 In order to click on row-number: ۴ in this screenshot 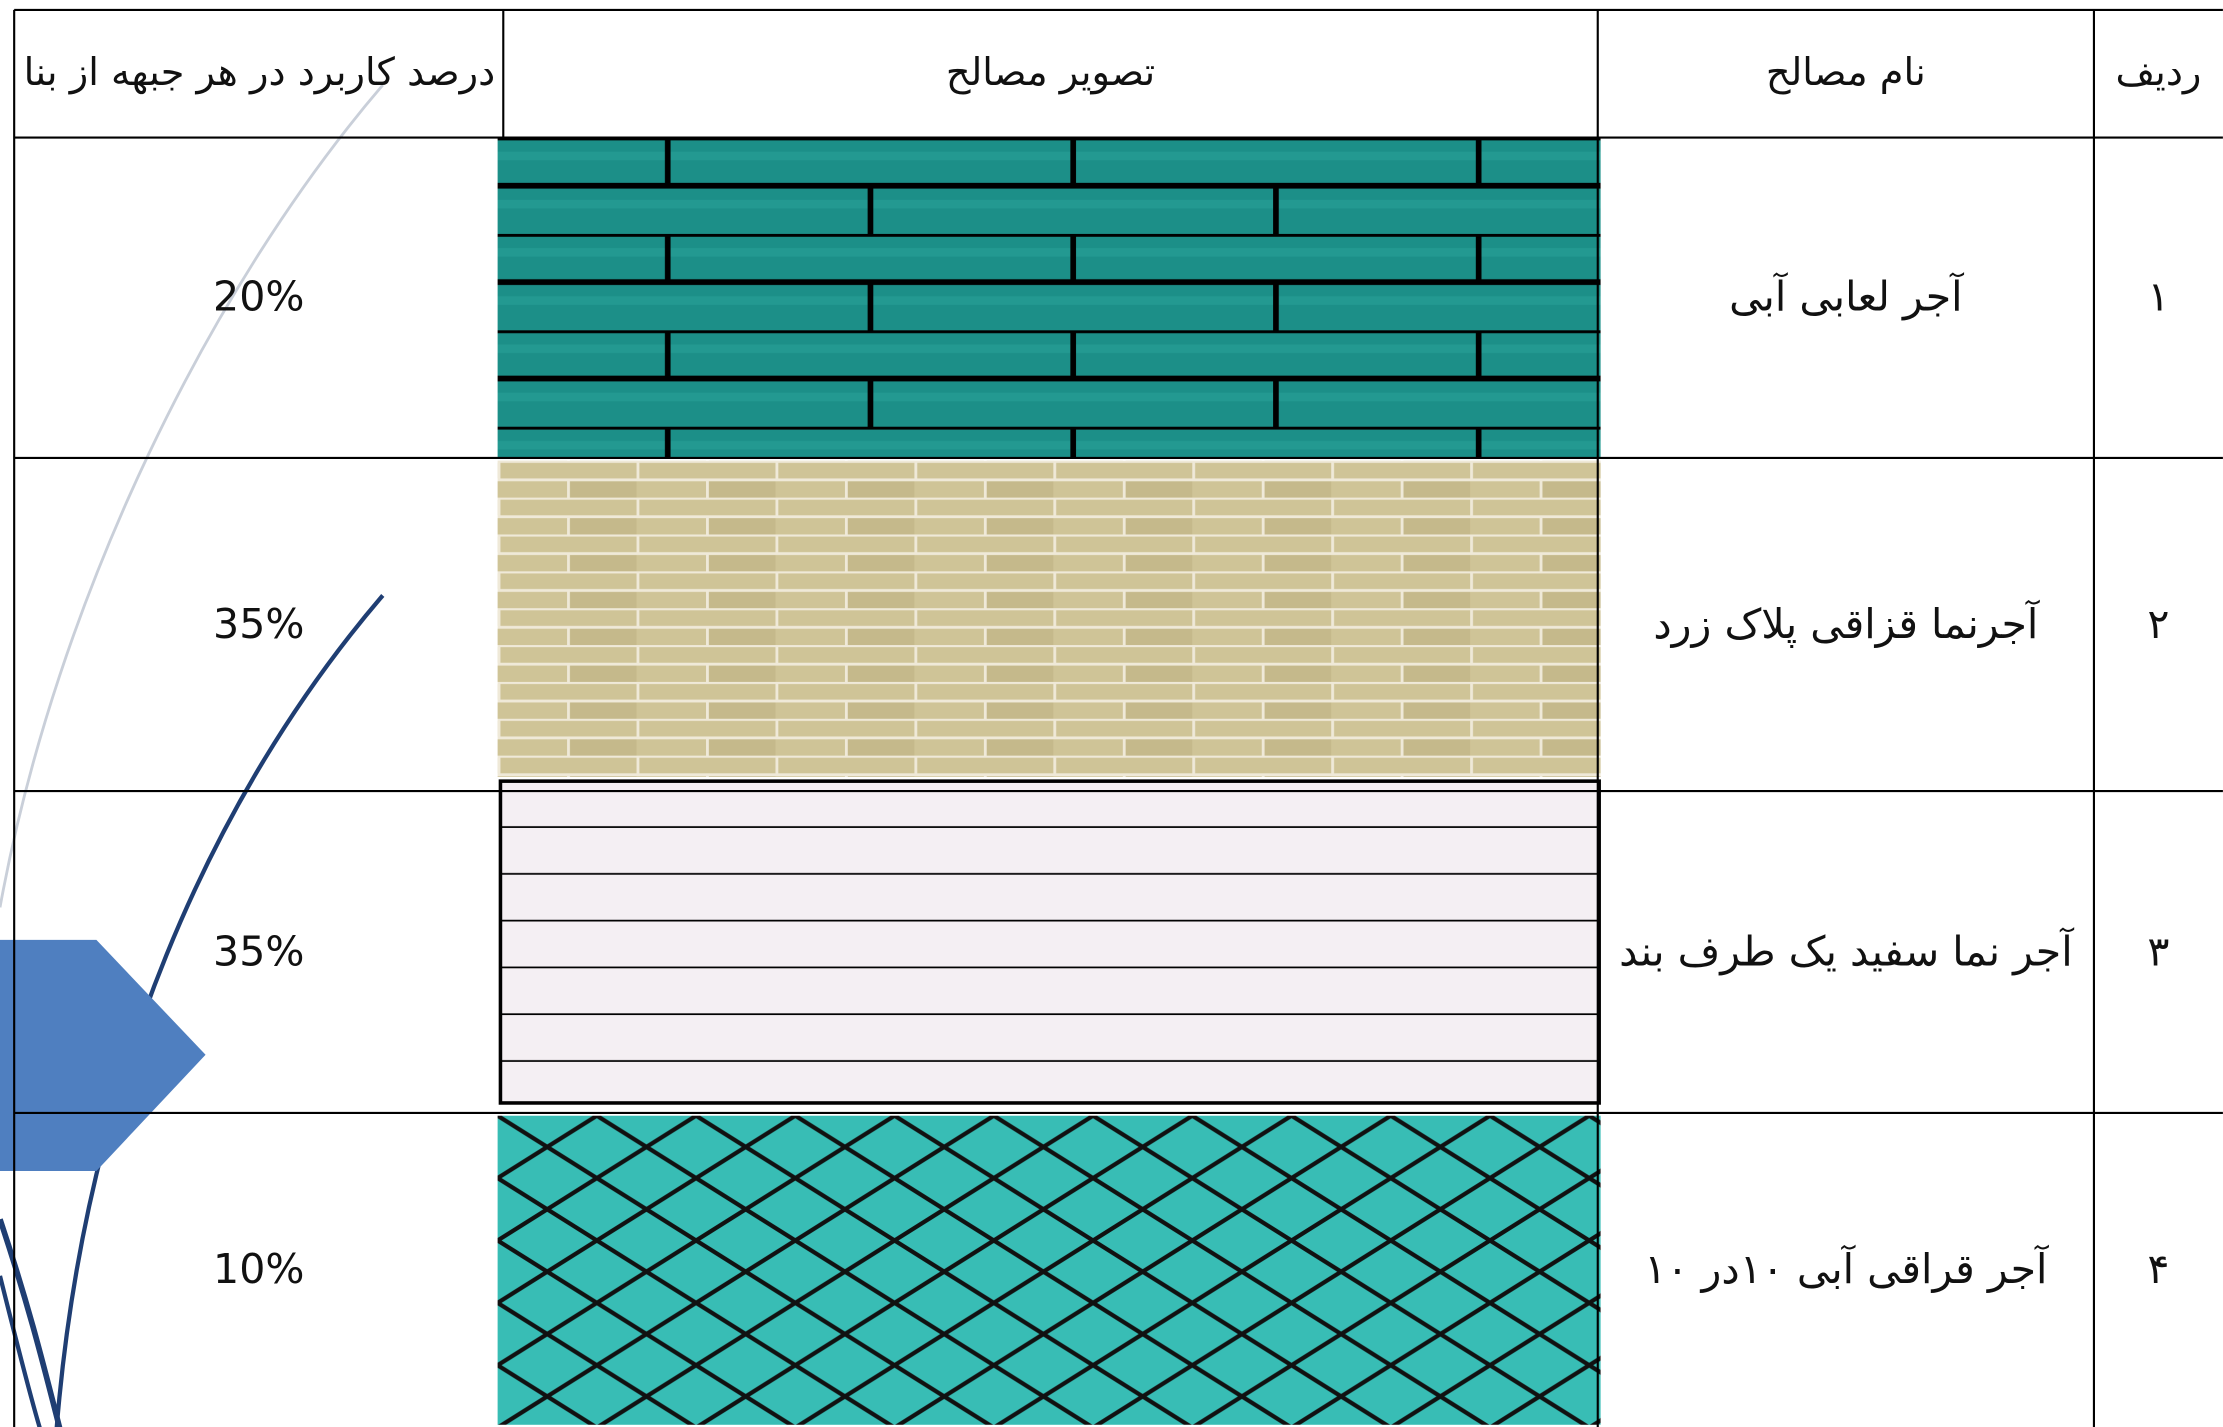, I will do `click(2158, 1269)`.